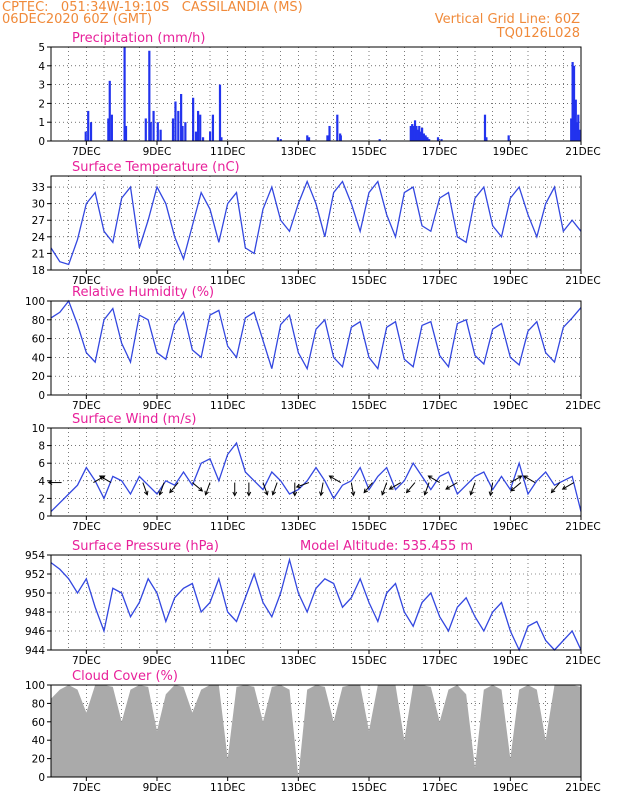 The height and width of the screenshot is (800, 618). Describe the element at coordinates (38, 271) in the screenshot. I see `panel-1-ytick-label: 18` at that location.